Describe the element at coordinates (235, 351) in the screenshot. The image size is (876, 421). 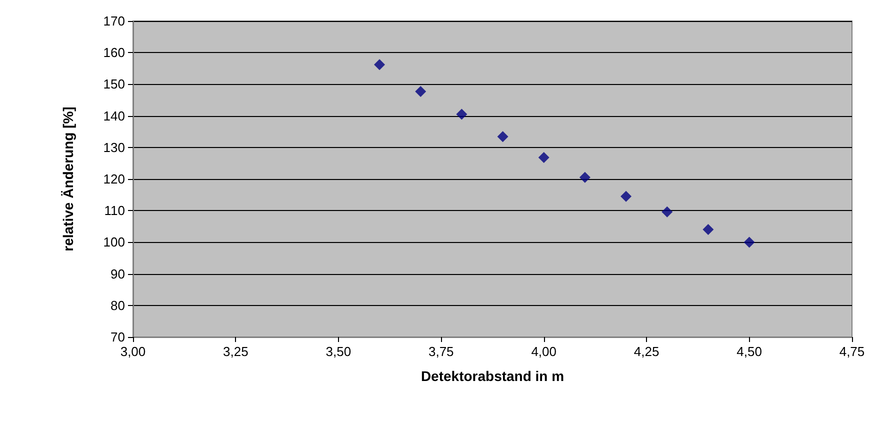
I see `x-tick-label: 3,25` at that location.